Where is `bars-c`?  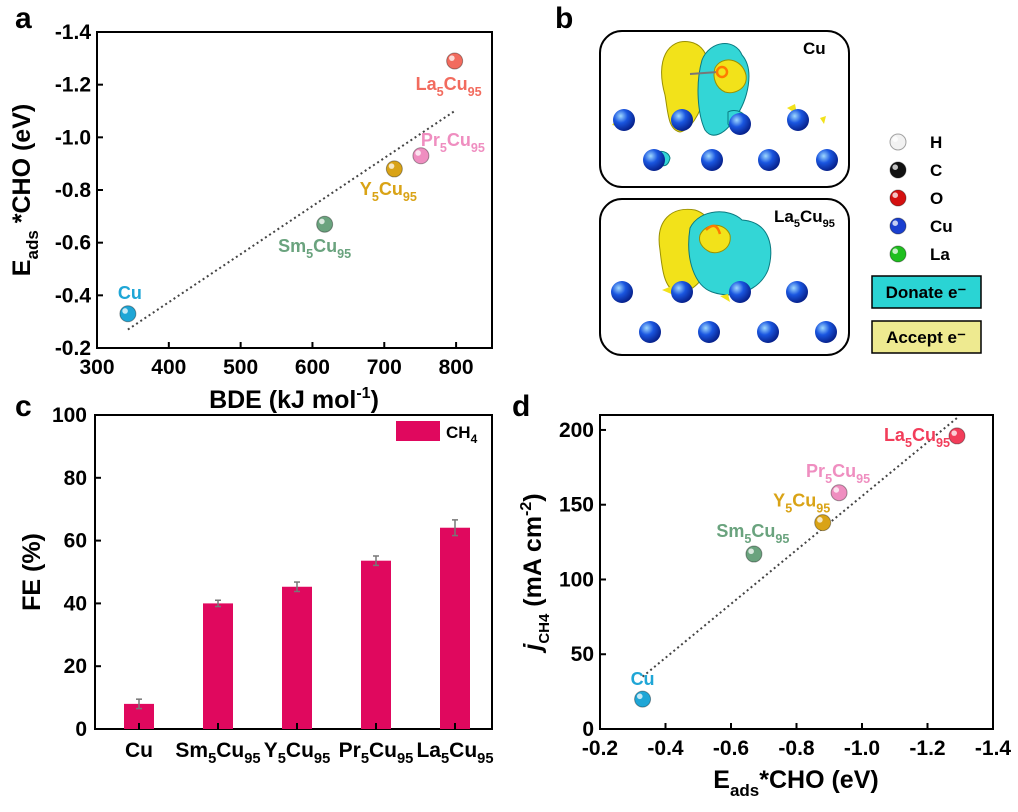 bars-c is located at coordinates (297, 624).